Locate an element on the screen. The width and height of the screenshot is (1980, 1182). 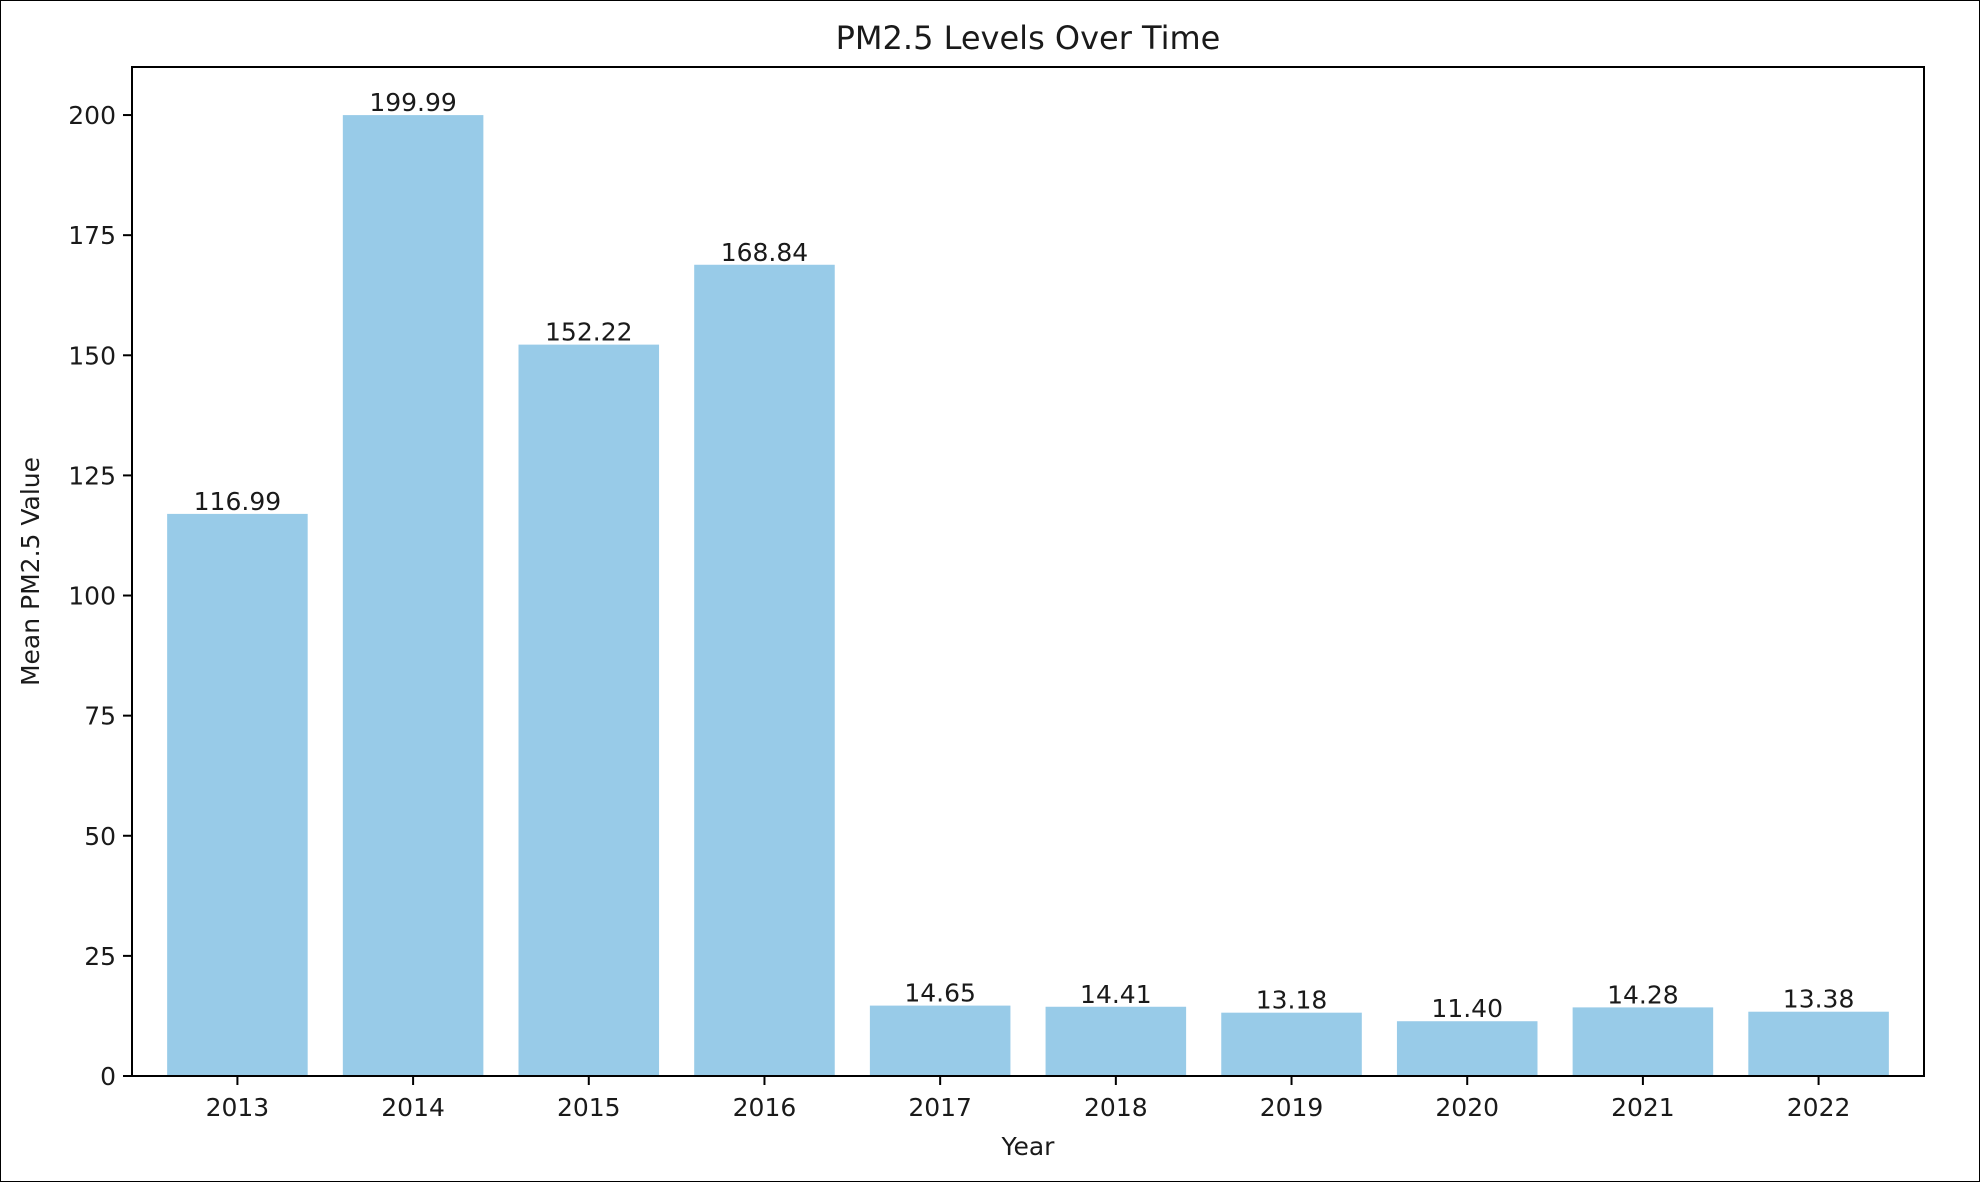
bar-2020 is located at coordinates (1467, 1048).